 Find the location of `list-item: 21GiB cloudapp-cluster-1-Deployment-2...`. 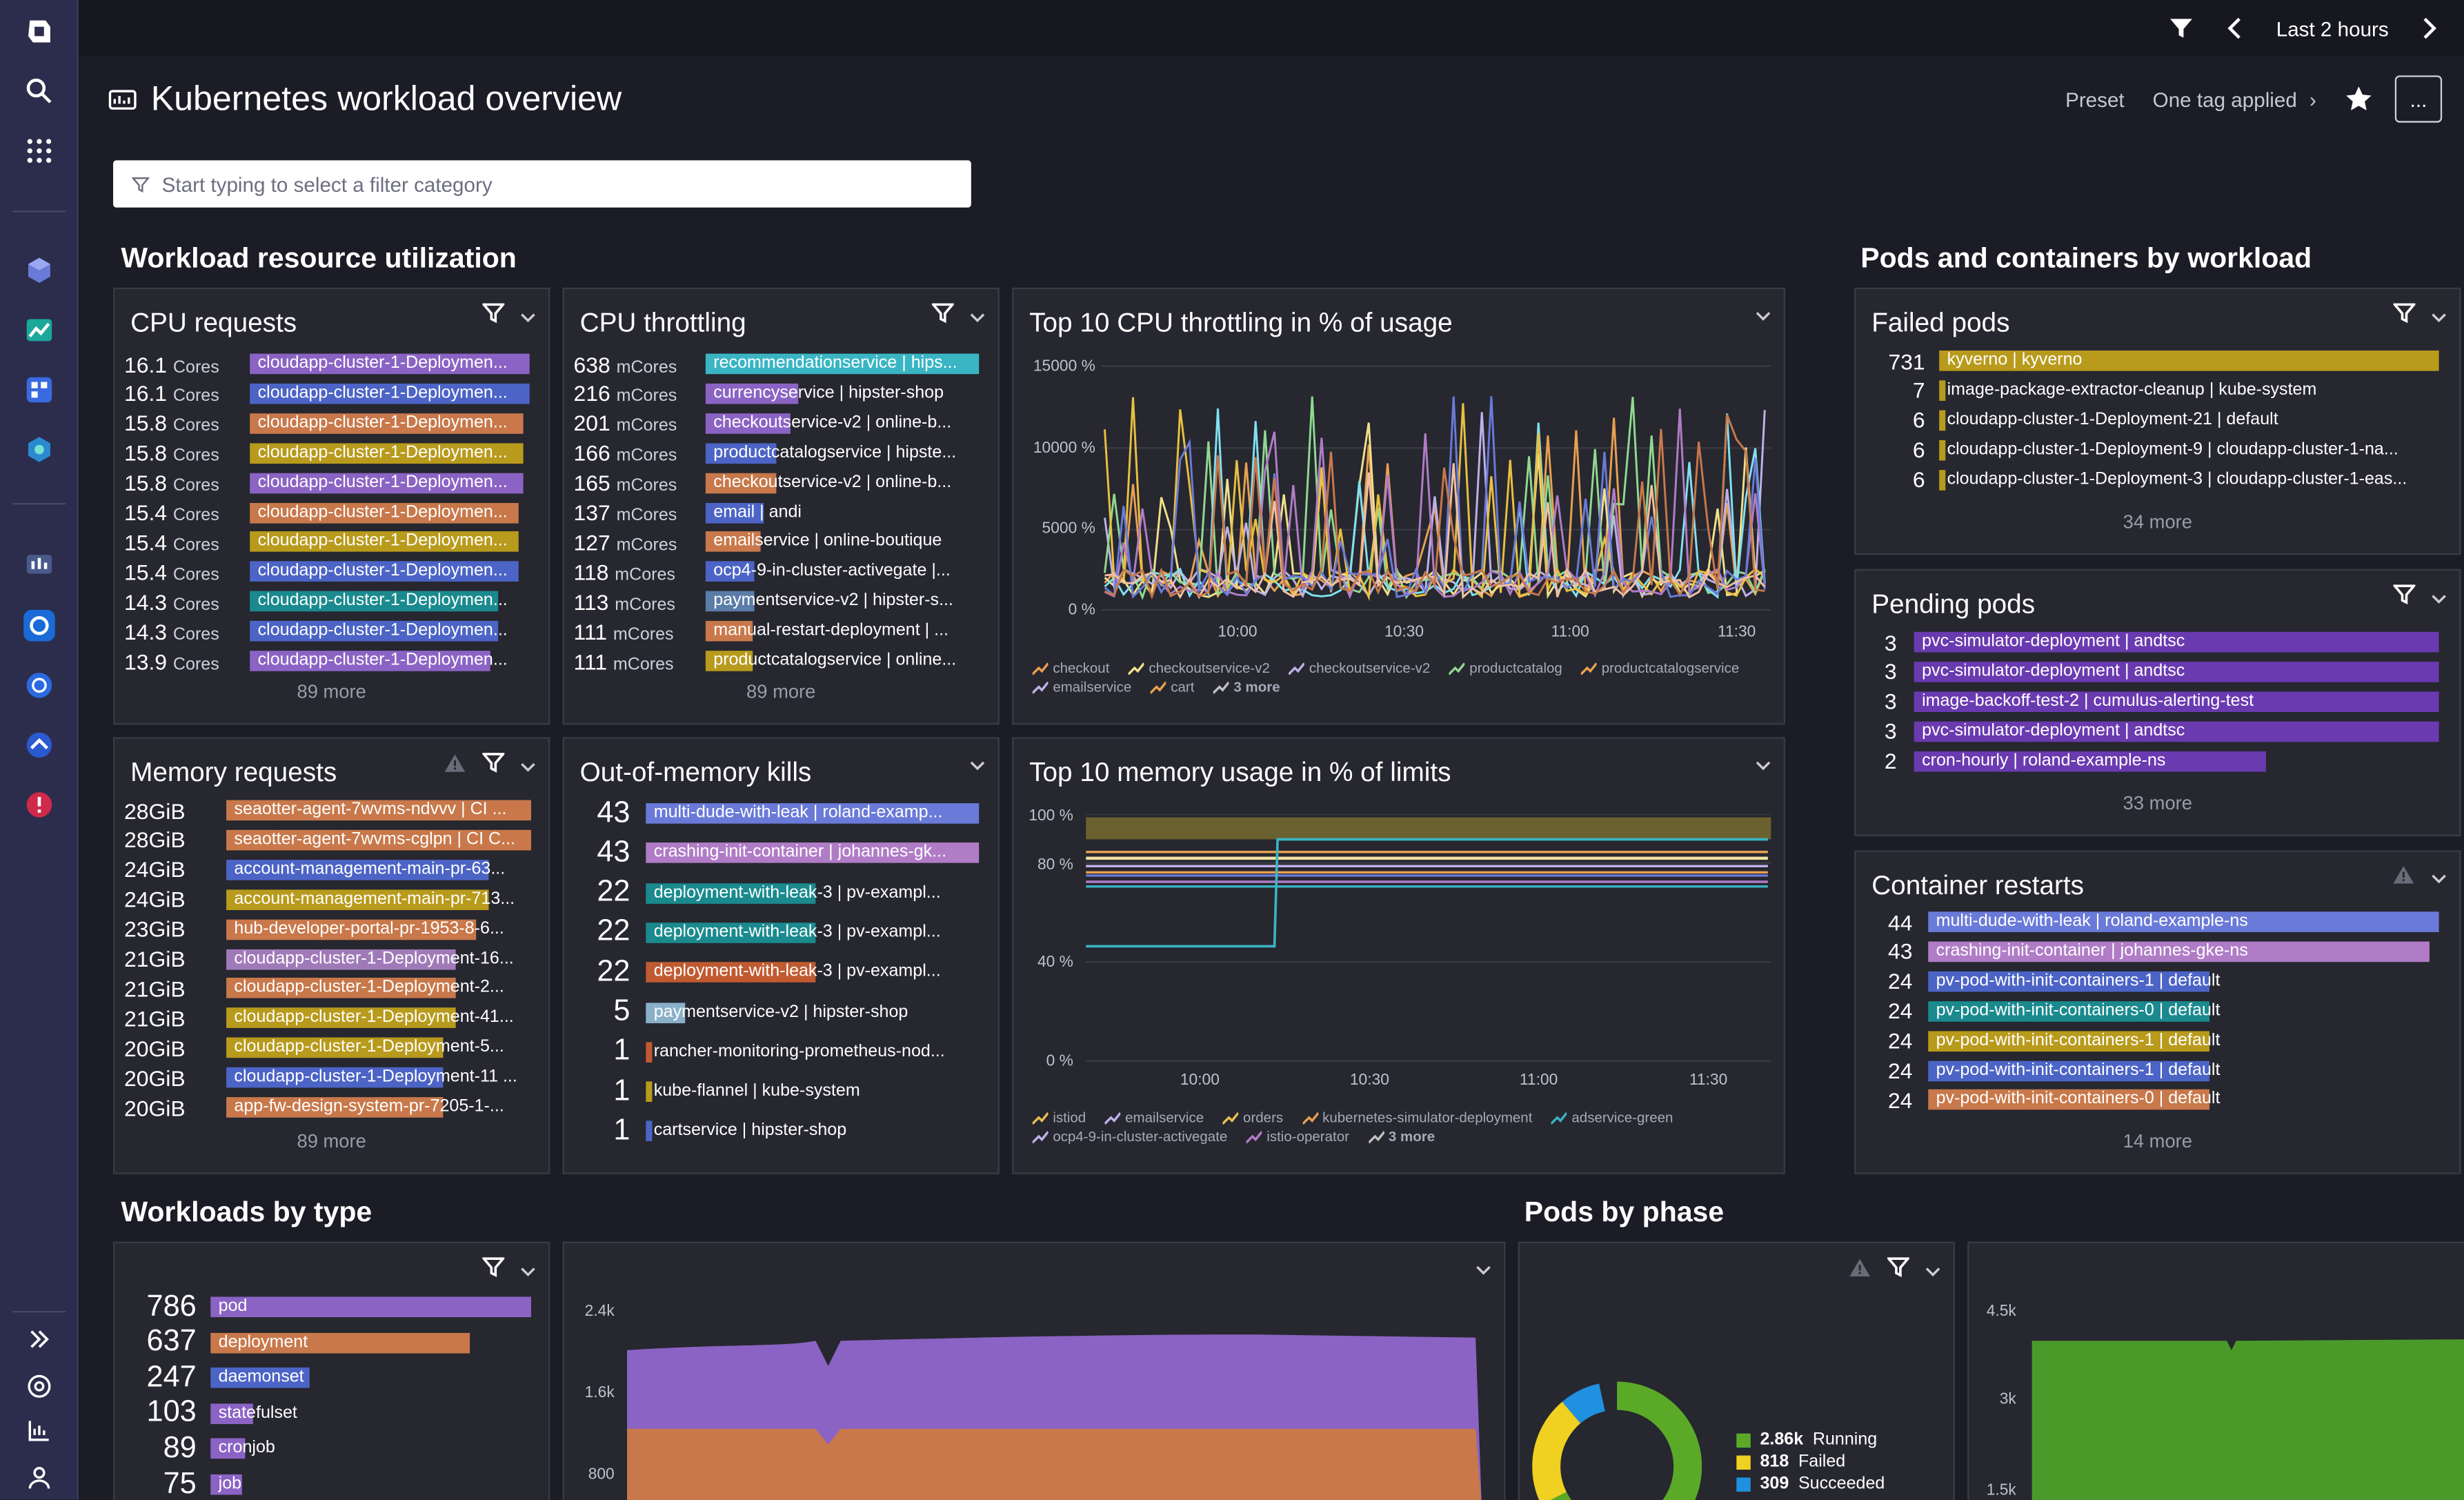

list-item: 21GiB cloudapp-cluster-1-Deployment-2... is located at coordinates (331, 988).